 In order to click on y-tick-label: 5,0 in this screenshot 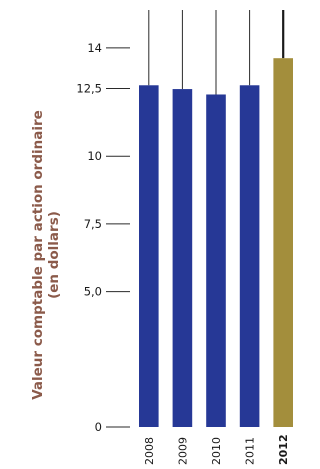, I will do `click(93, 292)`.